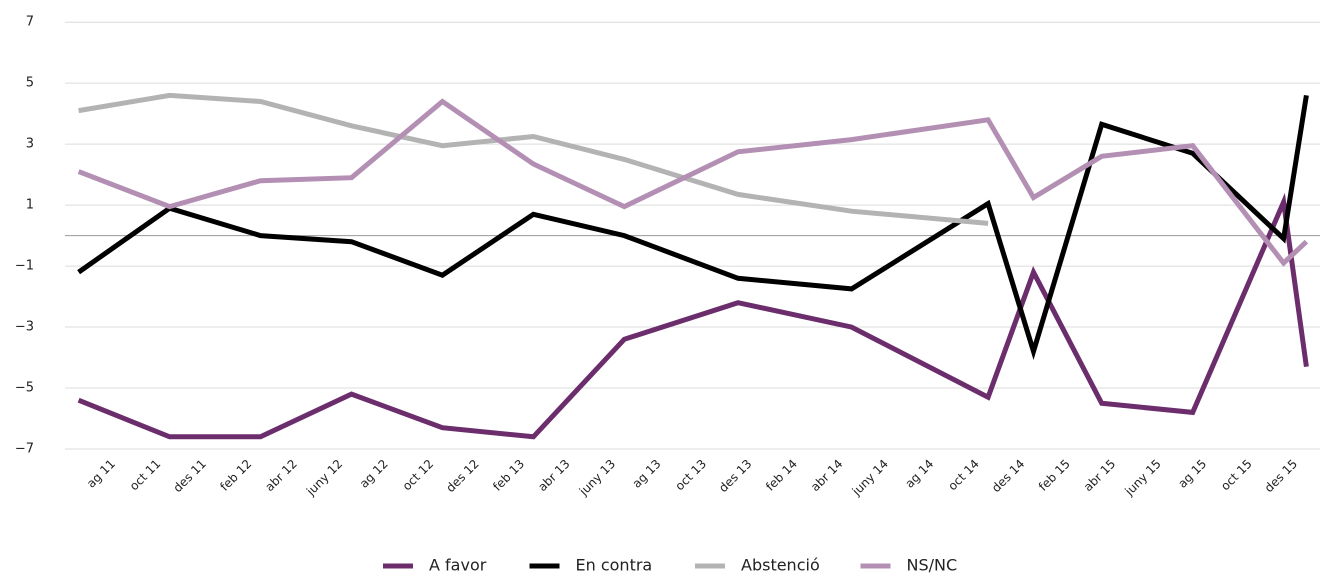 Image resolution: width=1331 pixels, height=578 pixels. Describe the element at coordinates (24, 266) in the screenshot. I see `y-tick-label: −1` at that location.